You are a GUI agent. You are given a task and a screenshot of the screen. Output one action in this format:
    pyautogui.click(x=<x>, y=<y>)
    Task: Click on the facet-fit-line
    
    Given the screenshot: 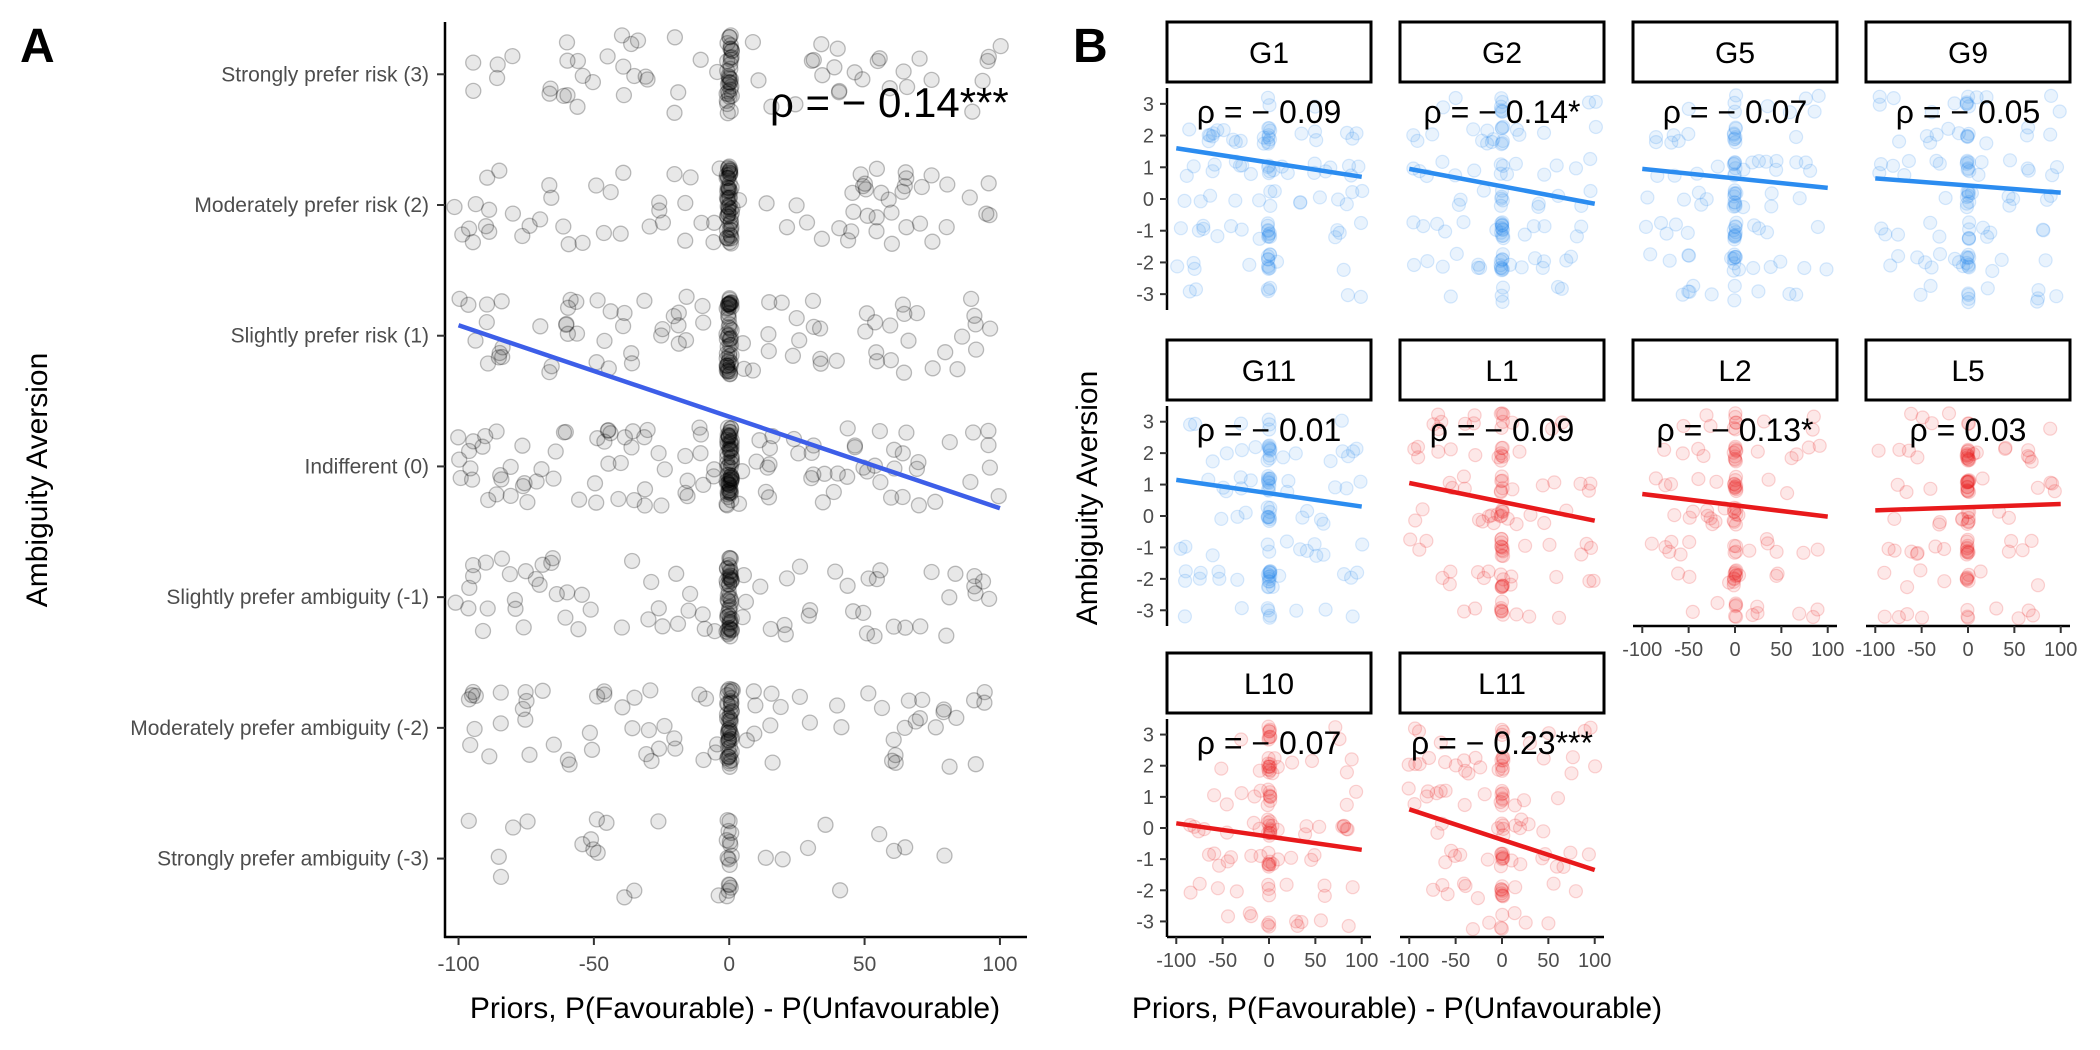 What is the action you would take?
    pyautogui.click(x=1968, y=507)
    